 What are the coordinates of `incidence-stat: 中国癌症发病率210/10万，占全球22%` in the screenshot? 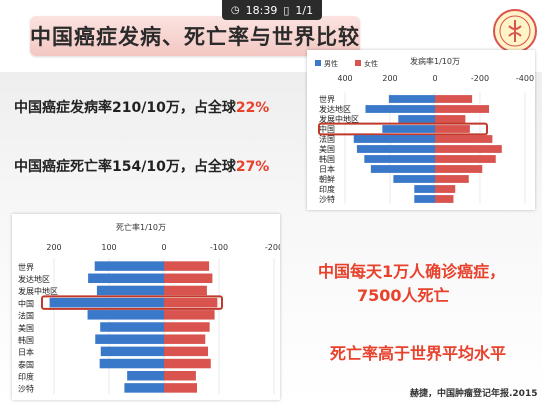 It's located at (141, 107).